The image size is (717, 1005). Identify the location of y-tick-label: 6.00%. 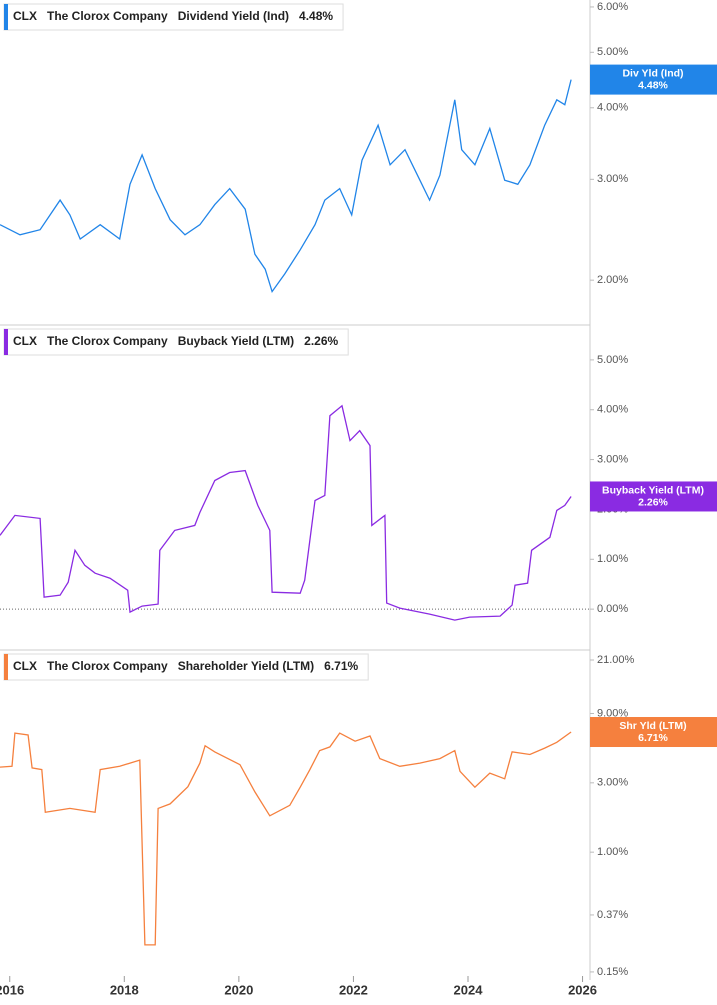
(612, 7).